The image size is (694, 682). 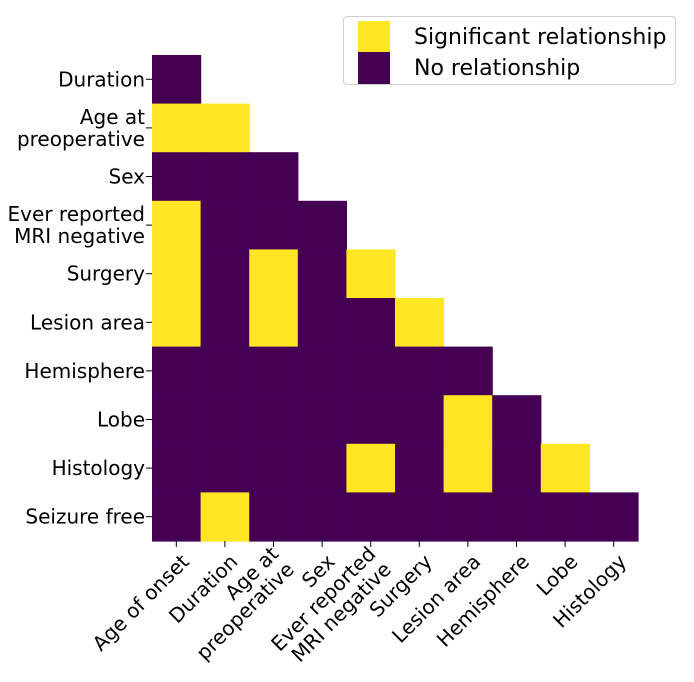 I want to click on y-tick-label: Lesion area, so click(x=87, y=322).